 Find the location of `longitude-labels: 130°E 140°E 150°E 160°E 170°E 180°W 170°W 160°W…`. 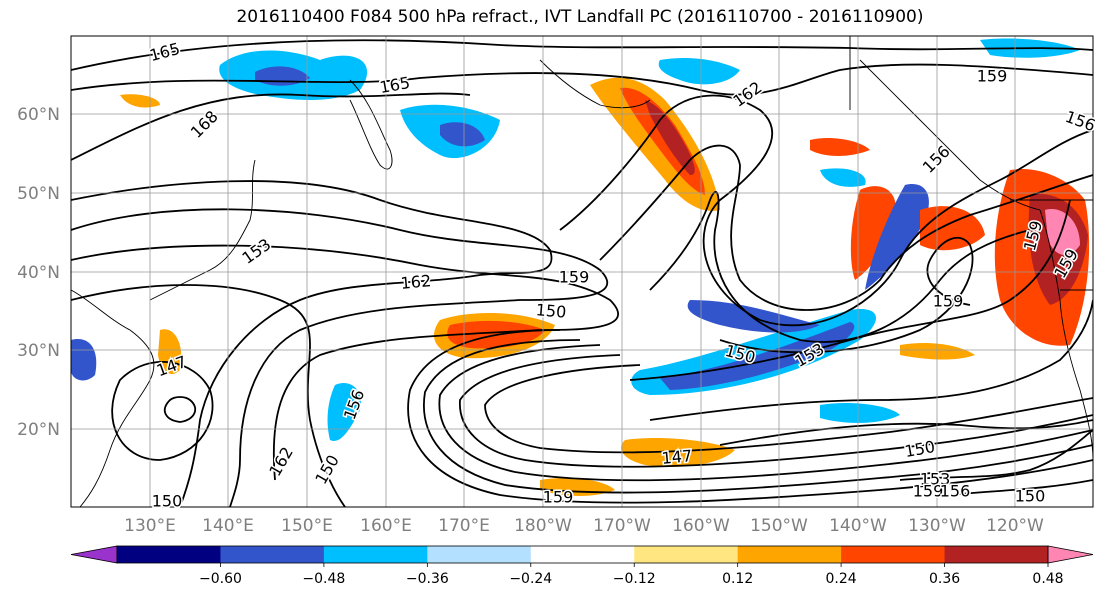

longitude-labels: 130°E 140°E 150°E 160°E 170°E 180°W 170°W 160°W… is located at coordinates (584, 526).